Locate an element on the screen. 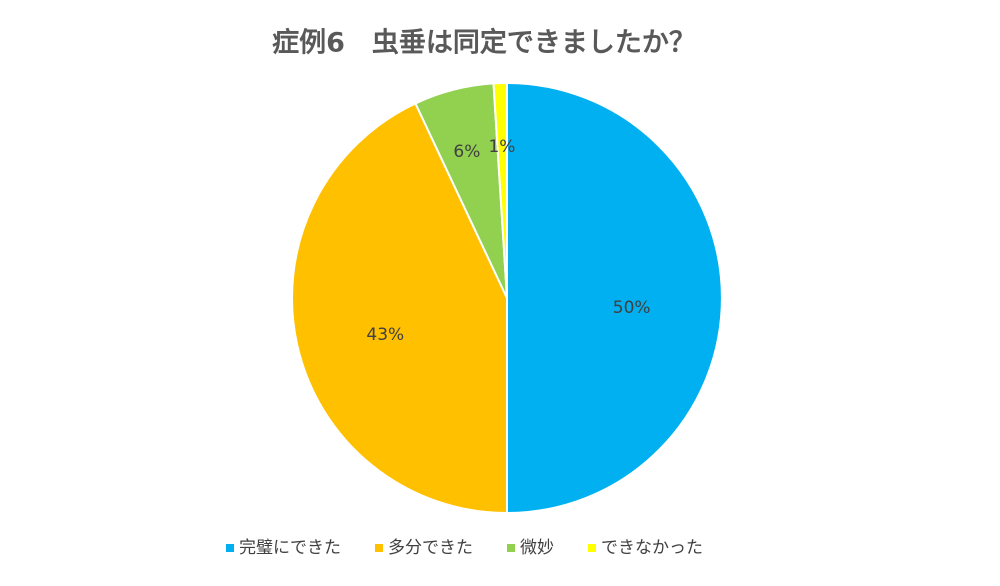 The image size is (1000, 586). chart-title: 症例6 虫垂は同定できましたか？ is located at coordinates (484, 43).